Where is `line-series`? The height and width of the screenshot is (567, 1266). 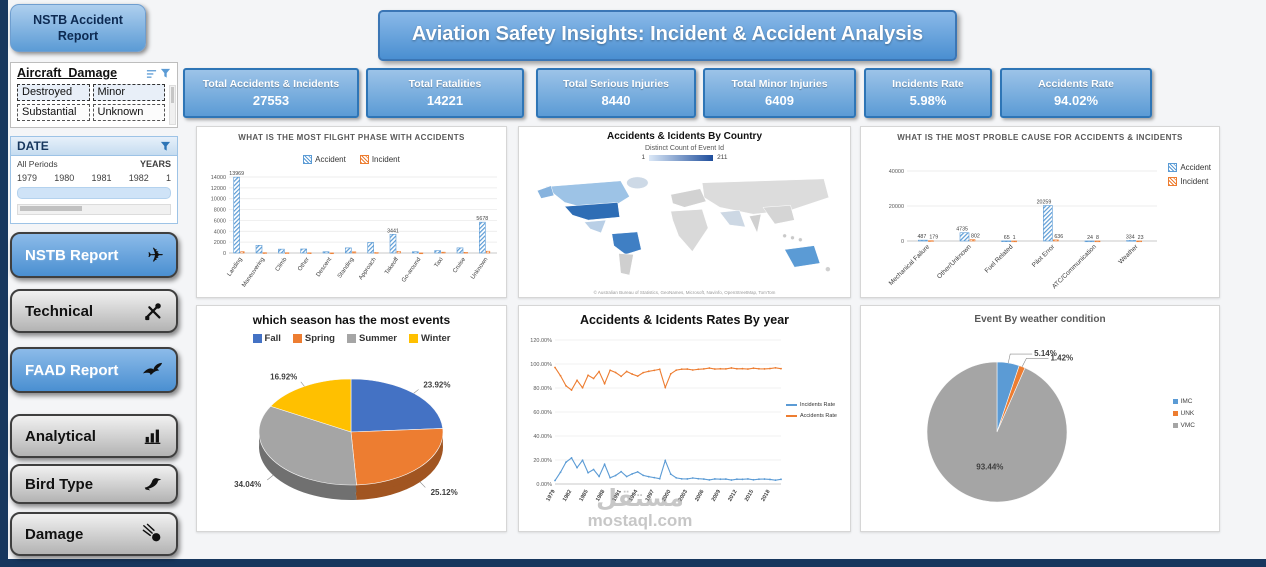
line-series is located at coordinates (668, 469).